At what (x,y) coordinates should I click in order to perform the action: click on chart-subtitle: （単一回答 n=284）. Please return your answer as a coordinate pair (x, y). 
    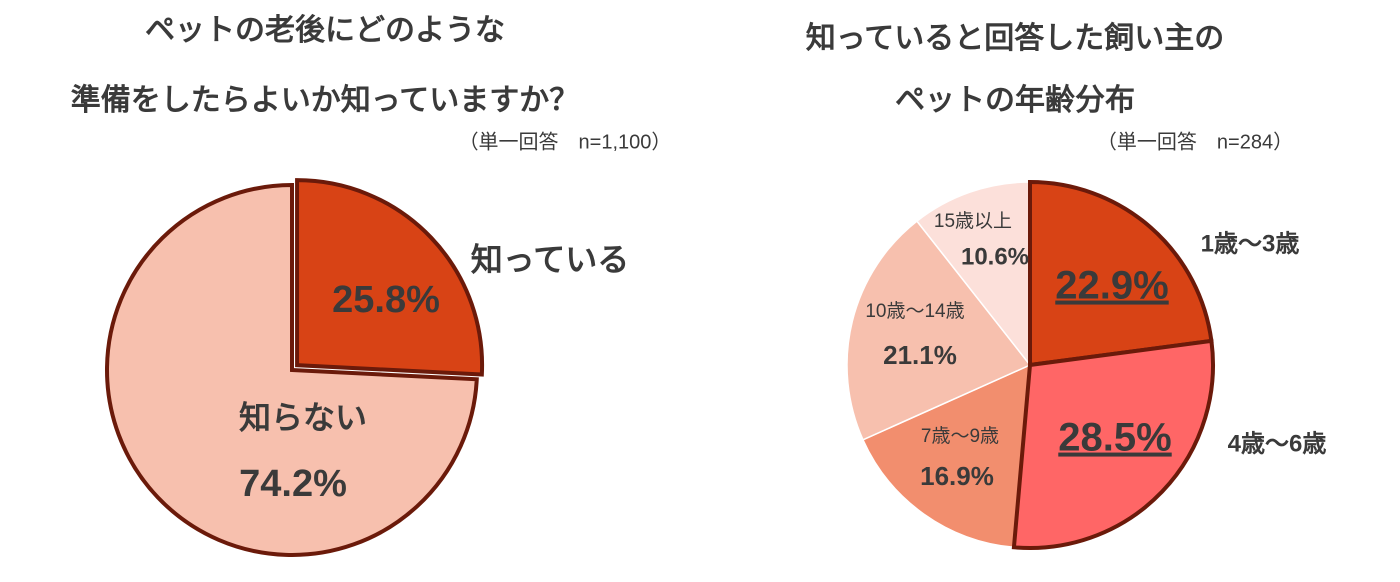
    Looking at the image, I should click on (1195, 141).